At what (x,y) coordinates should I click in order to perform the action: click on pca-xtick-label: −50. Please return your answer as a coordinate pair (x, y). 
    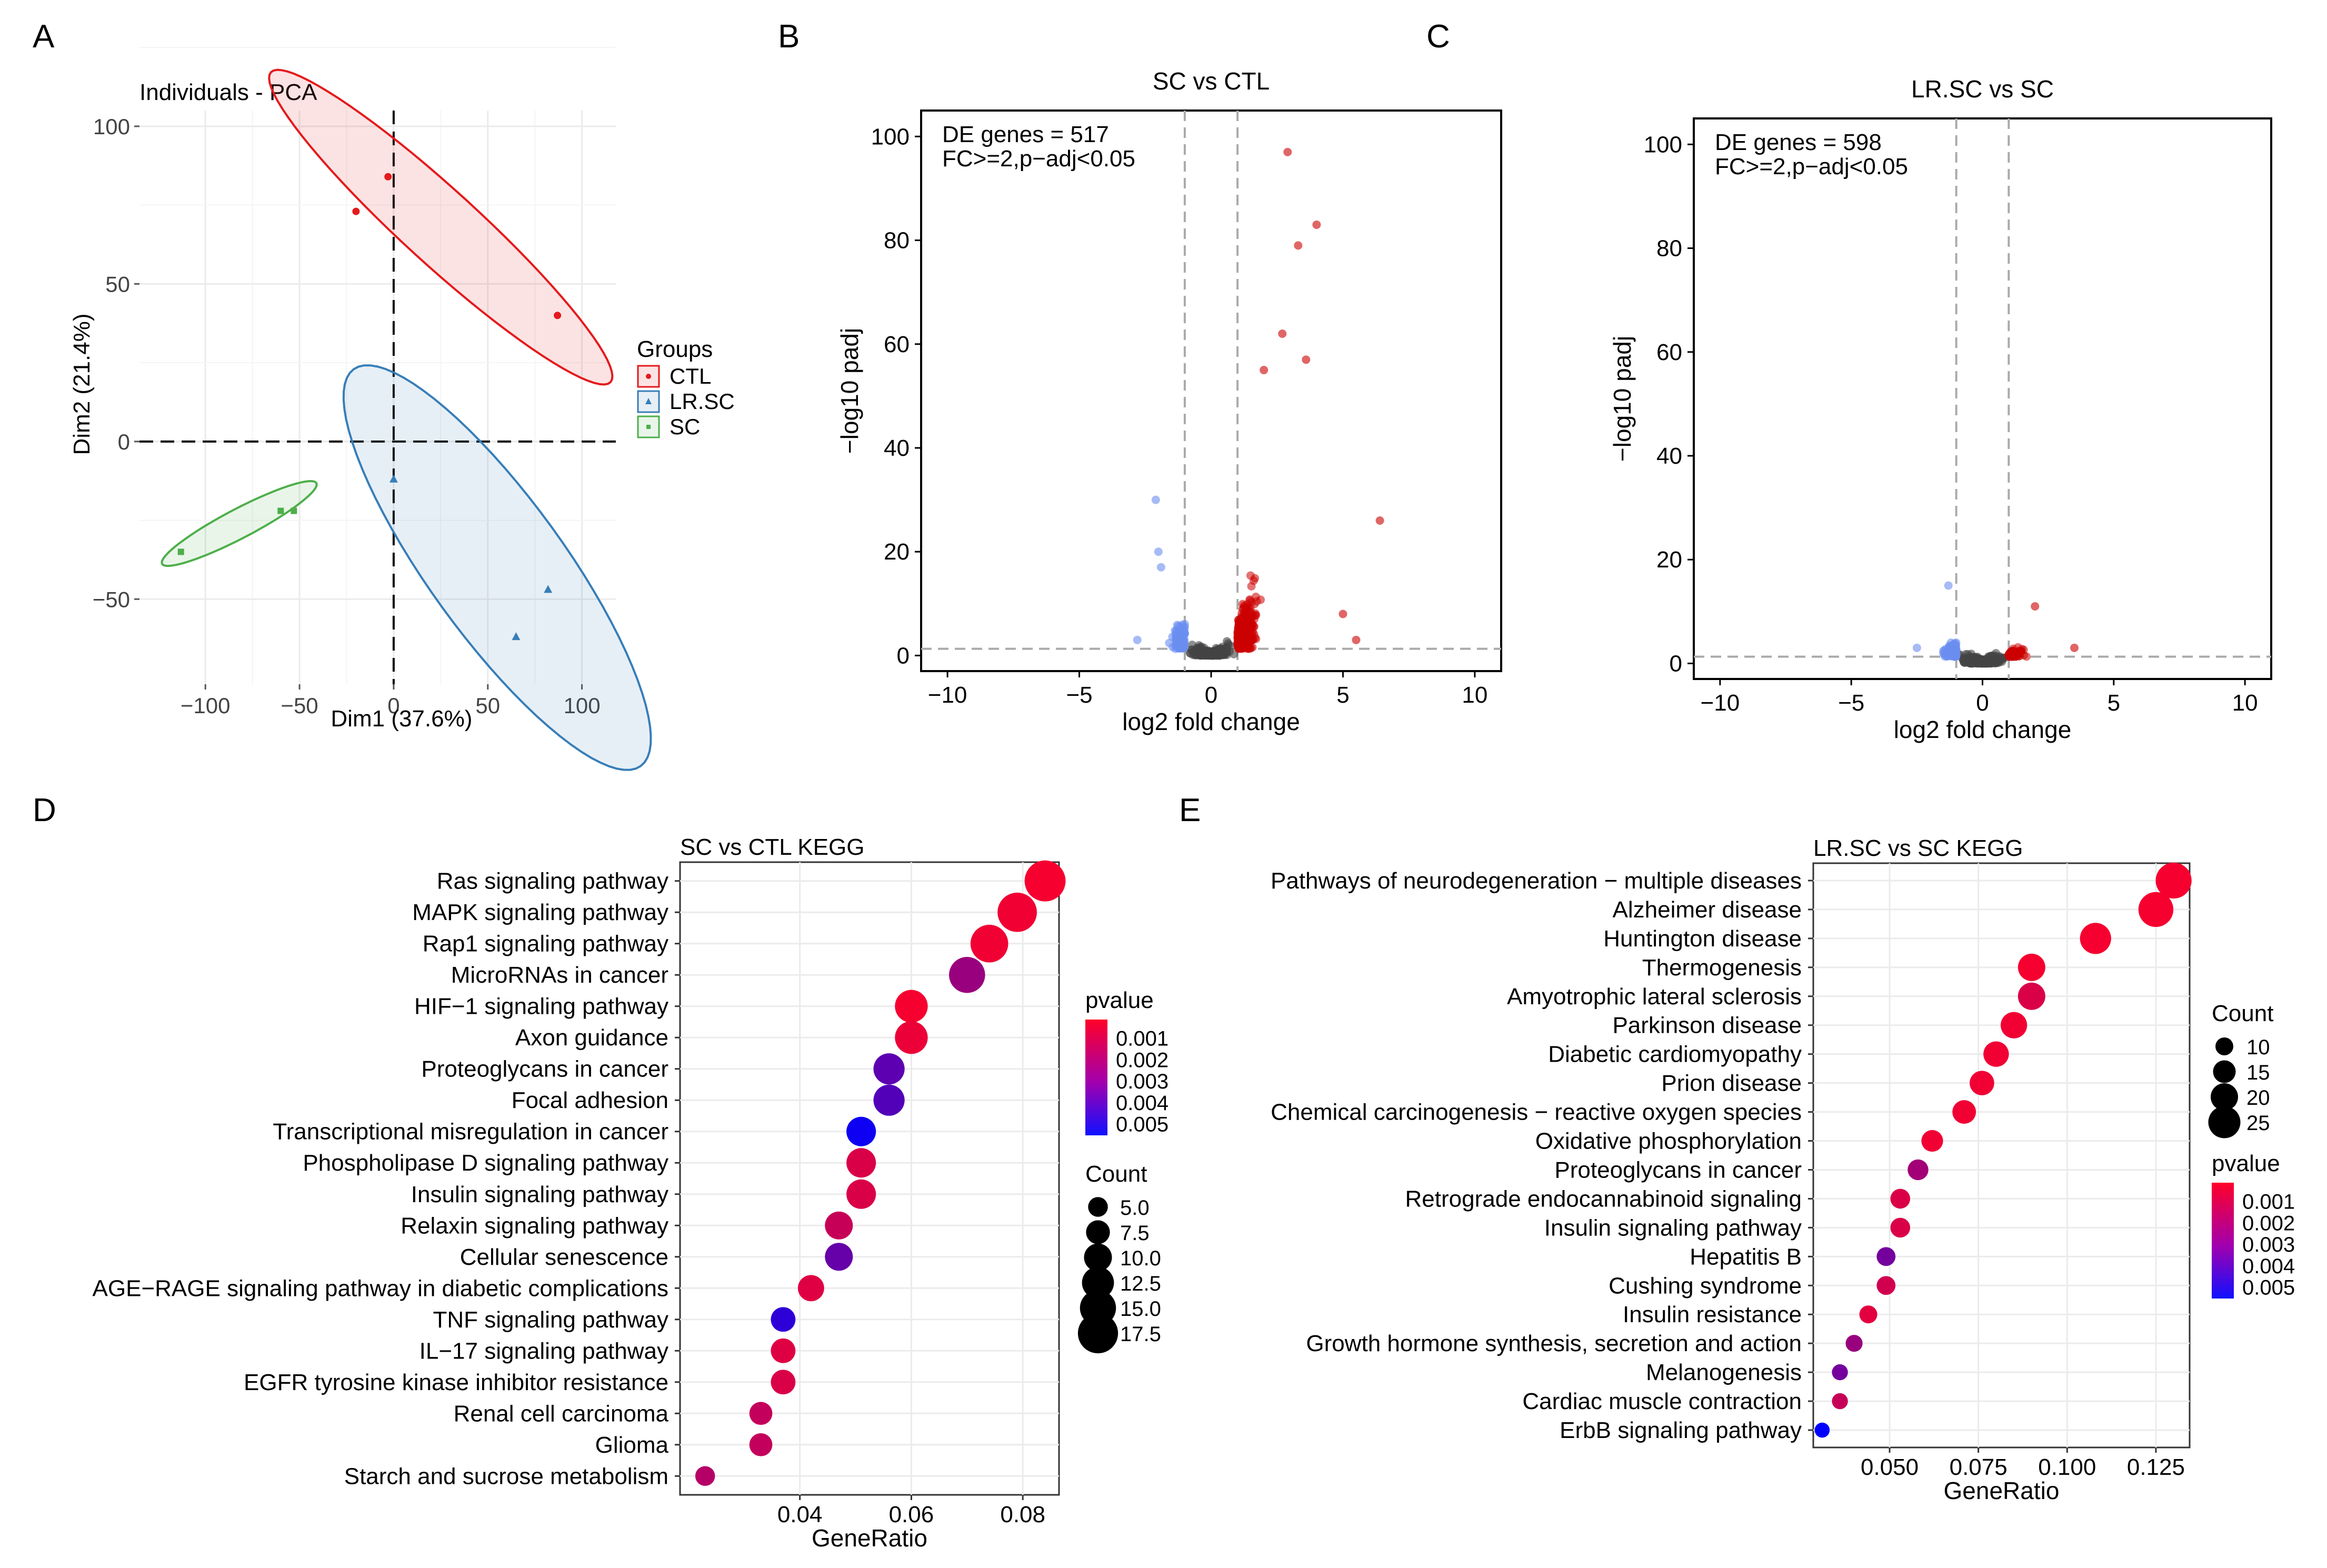
    Looking at the image, I should click on (300, 705).